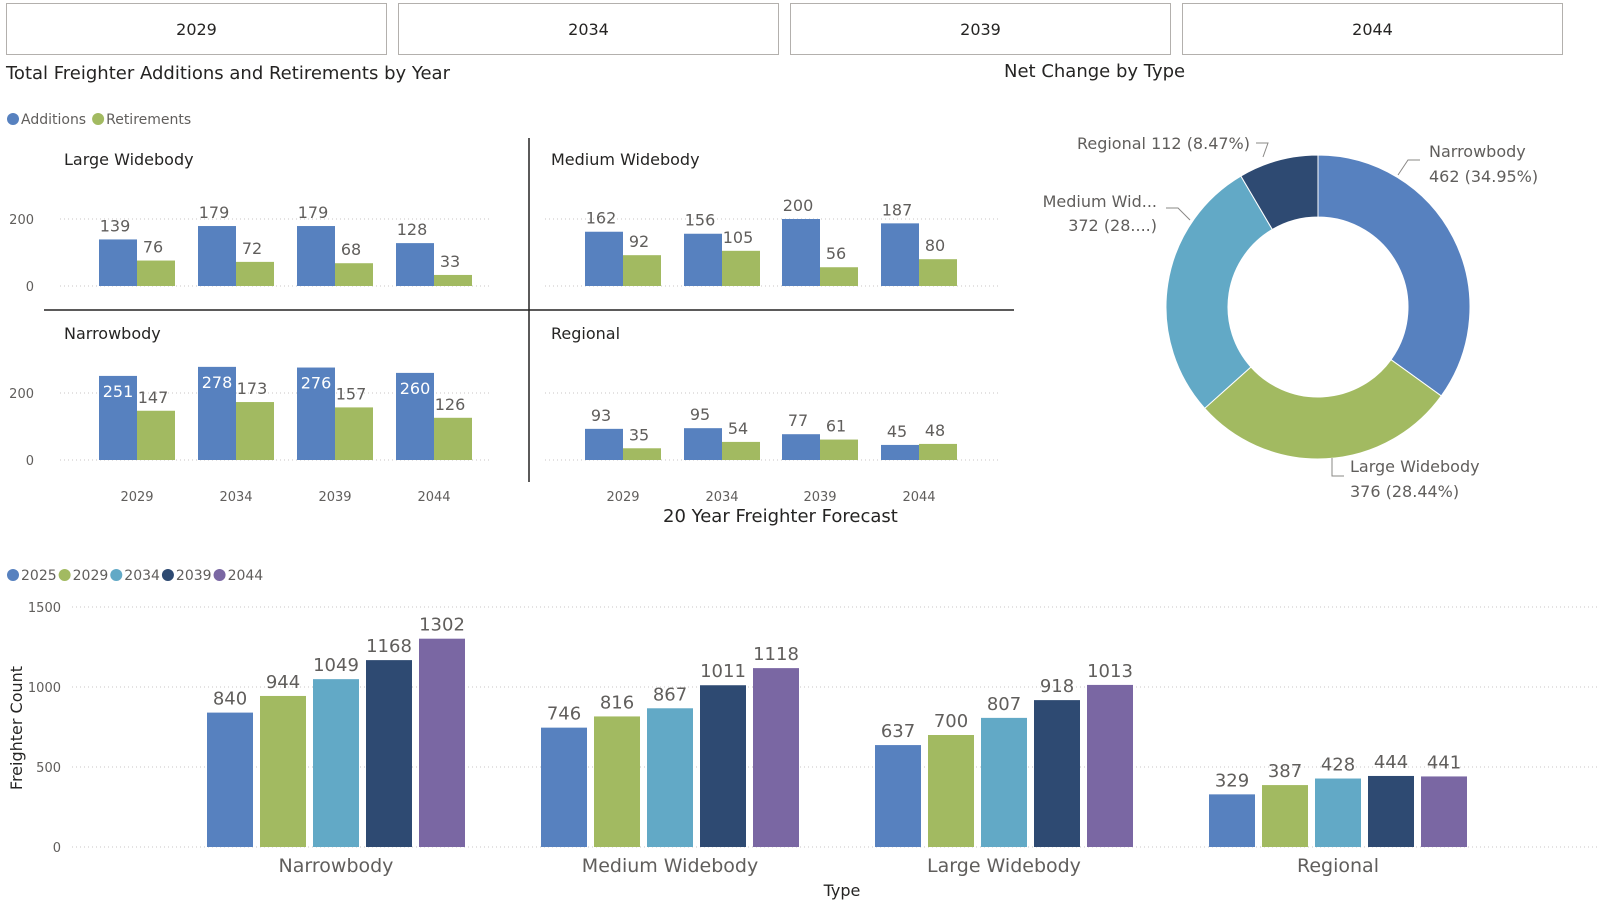 The height and width of the screenshot is (904, 1606). What do you see at coordinates (842, 890) in the screenshot?
I see `forecast-x-axis-title: Type` at bounding box center [842, 890].